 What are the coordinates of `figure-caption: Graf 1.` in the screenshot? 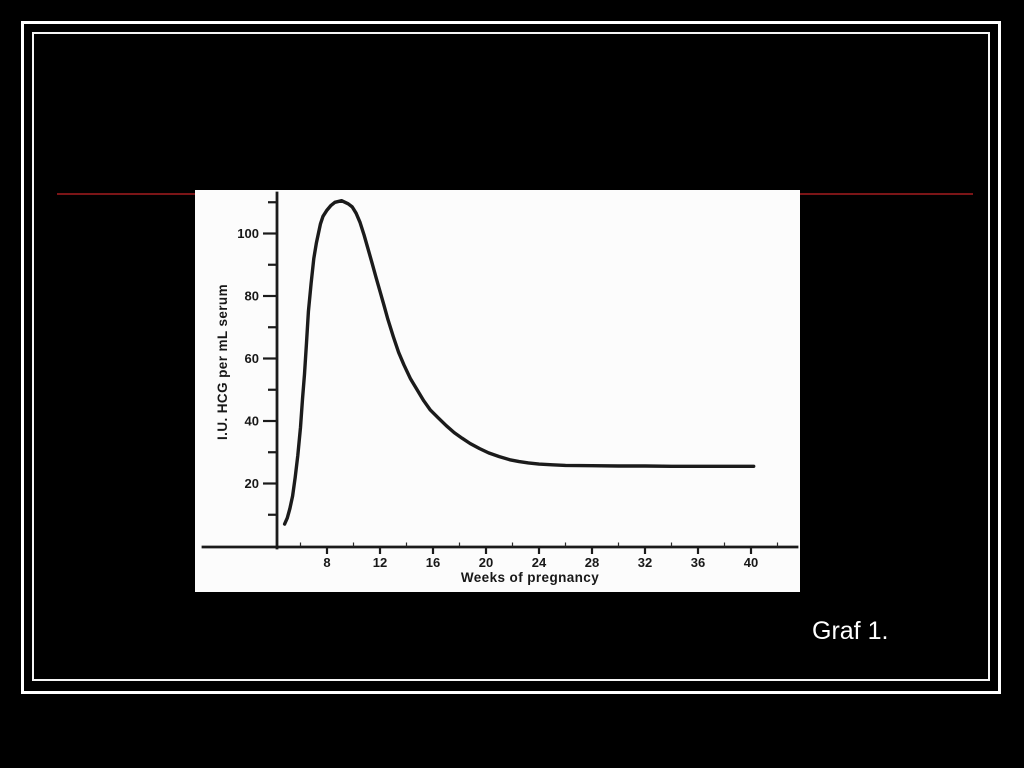 It's located at (850, 631).